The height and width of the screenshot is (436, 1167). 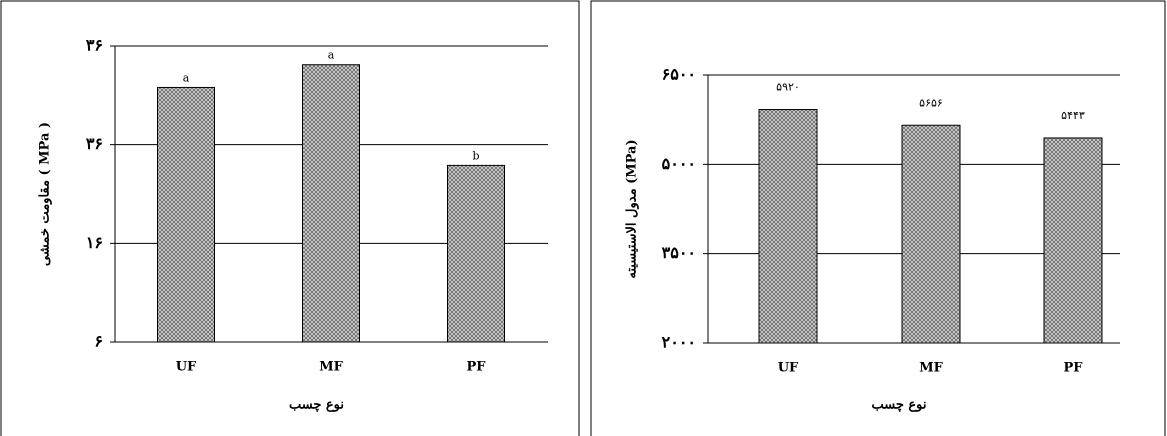 I want to click on value-label: ۵۹۲۰, so click(x=788, y=87).